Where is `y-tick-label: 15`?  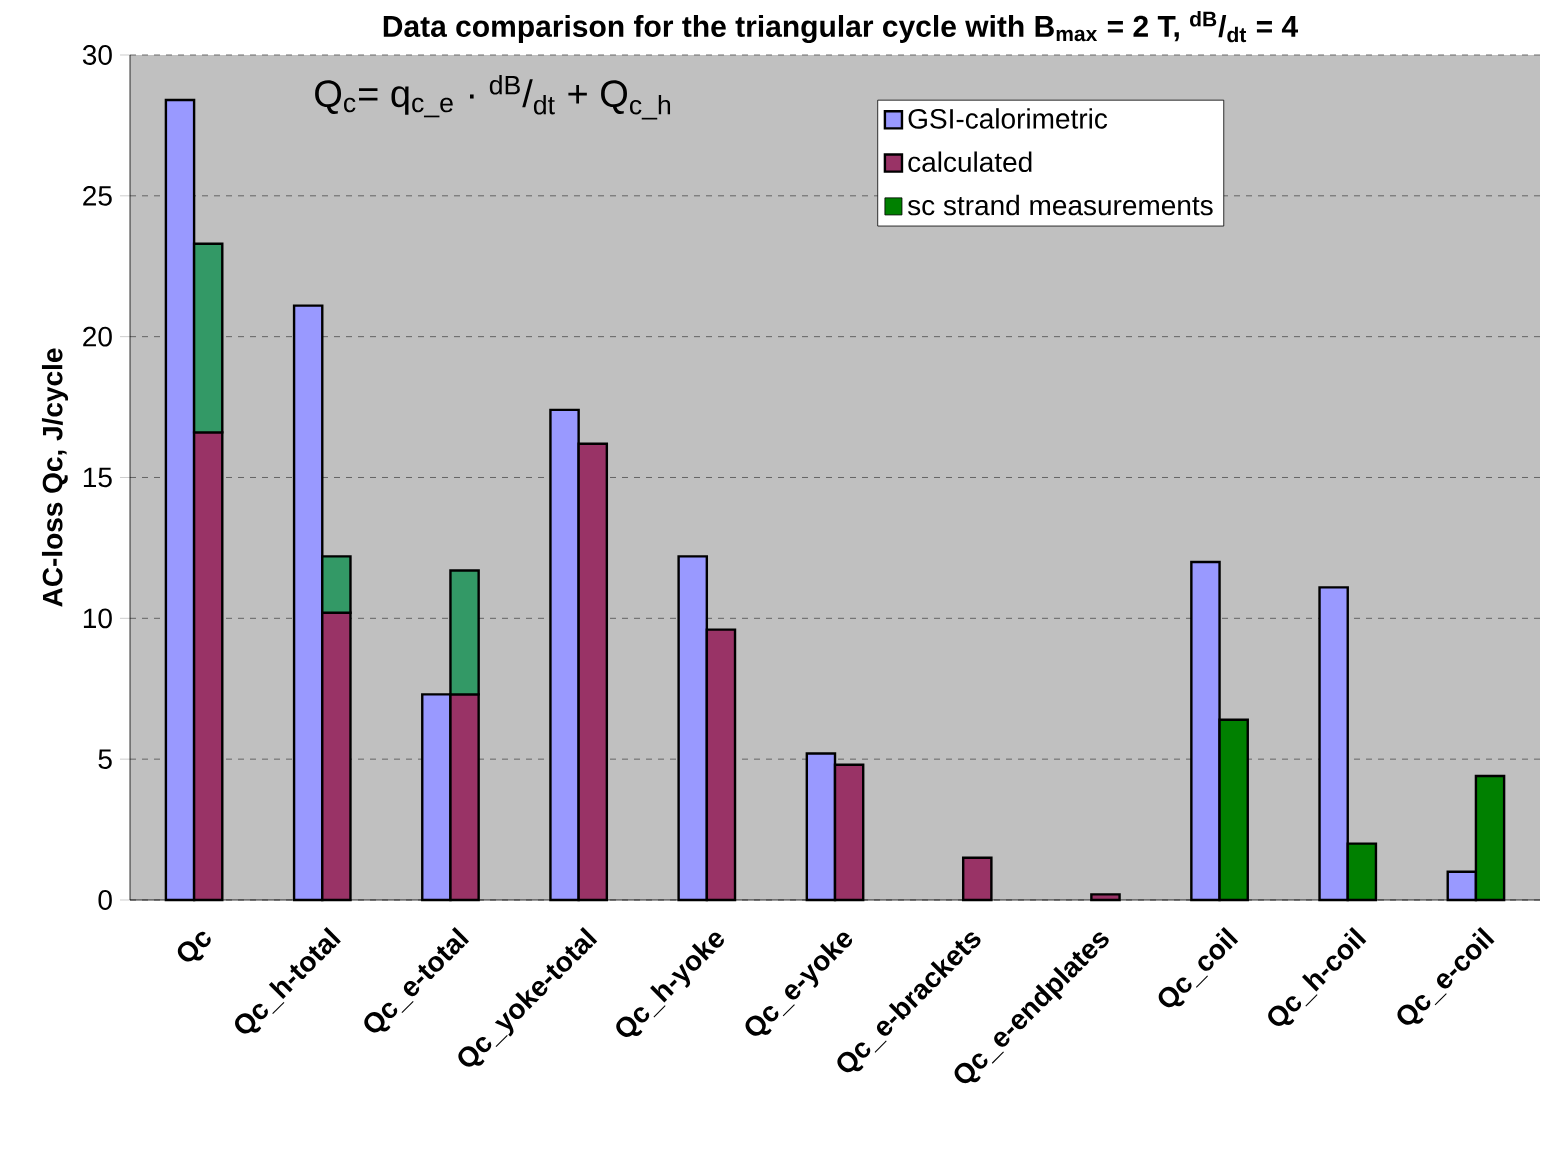 y-tick-label: 15 is located at coordinates (97, 477).